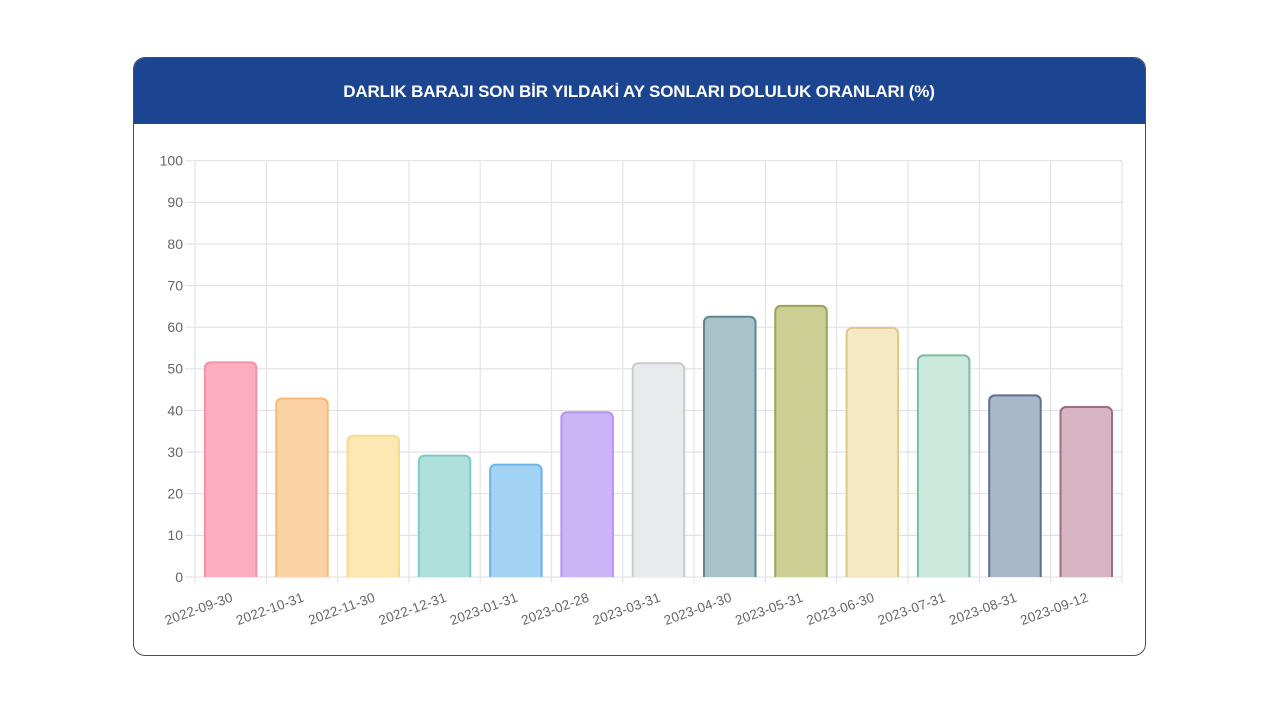 This screenshot has width=1280, height=720. What do you see at coordinates (698, 609) in the screenshot?
I see `svg-text: 2023-04-30` at bounding box center [698, 609].